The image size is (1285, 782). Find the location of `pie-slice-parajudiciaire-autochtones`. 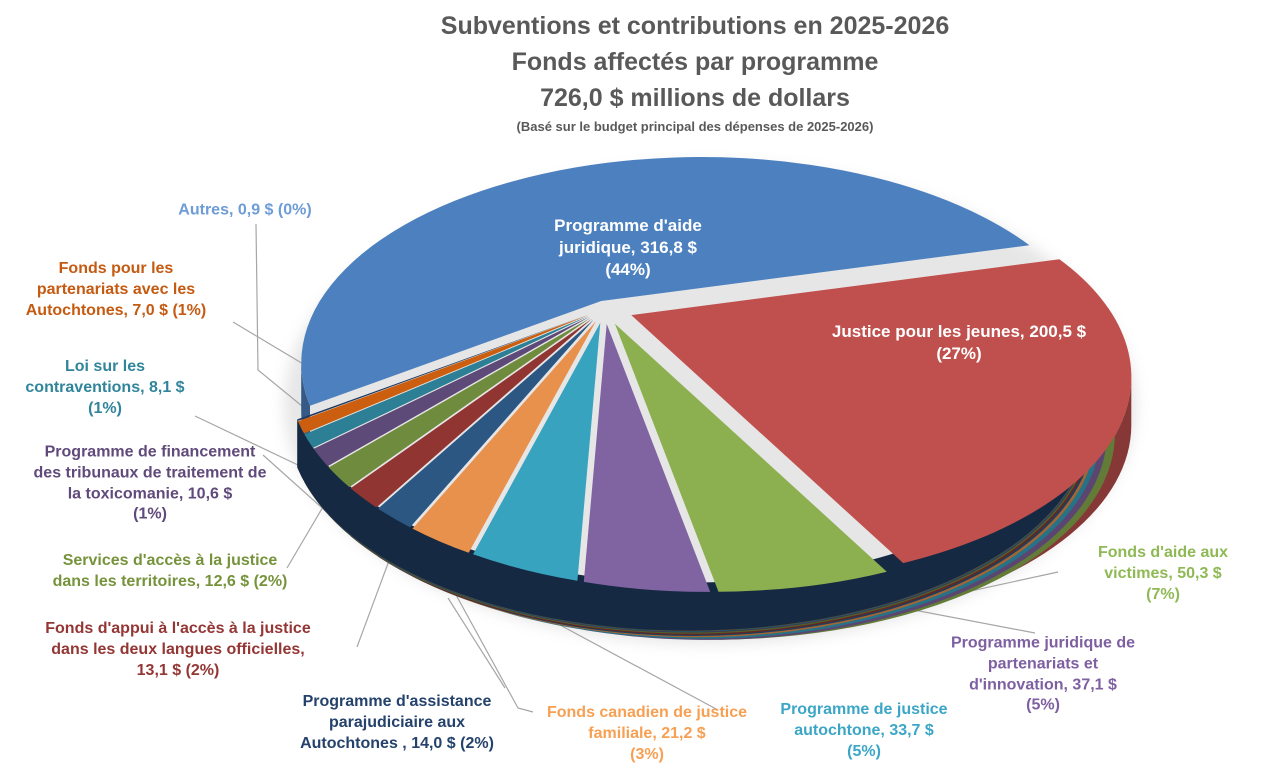

pie-slice-parajudiciaire-autochtones is located at coordinates (486, 423).